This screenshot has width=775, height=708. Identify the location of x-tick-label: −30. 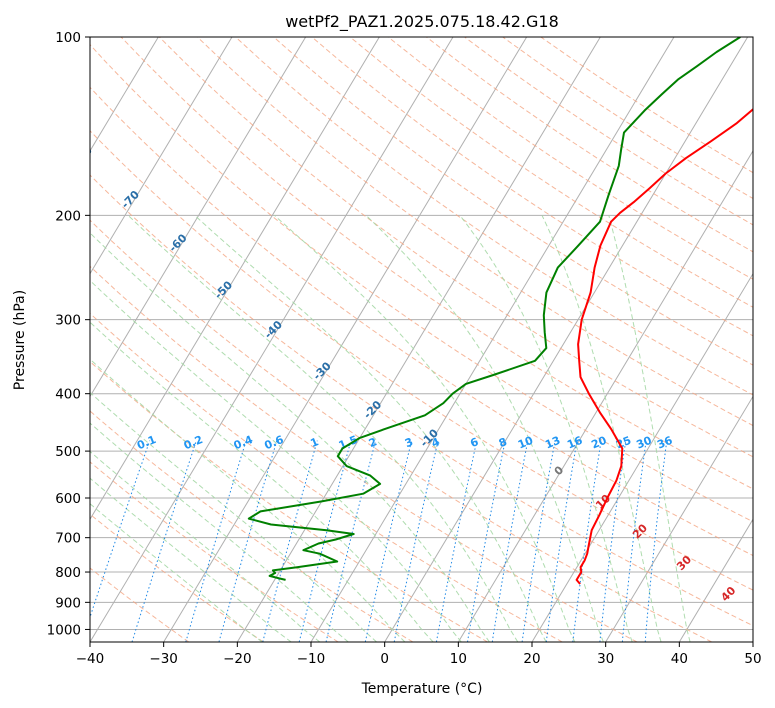
(163, 659).